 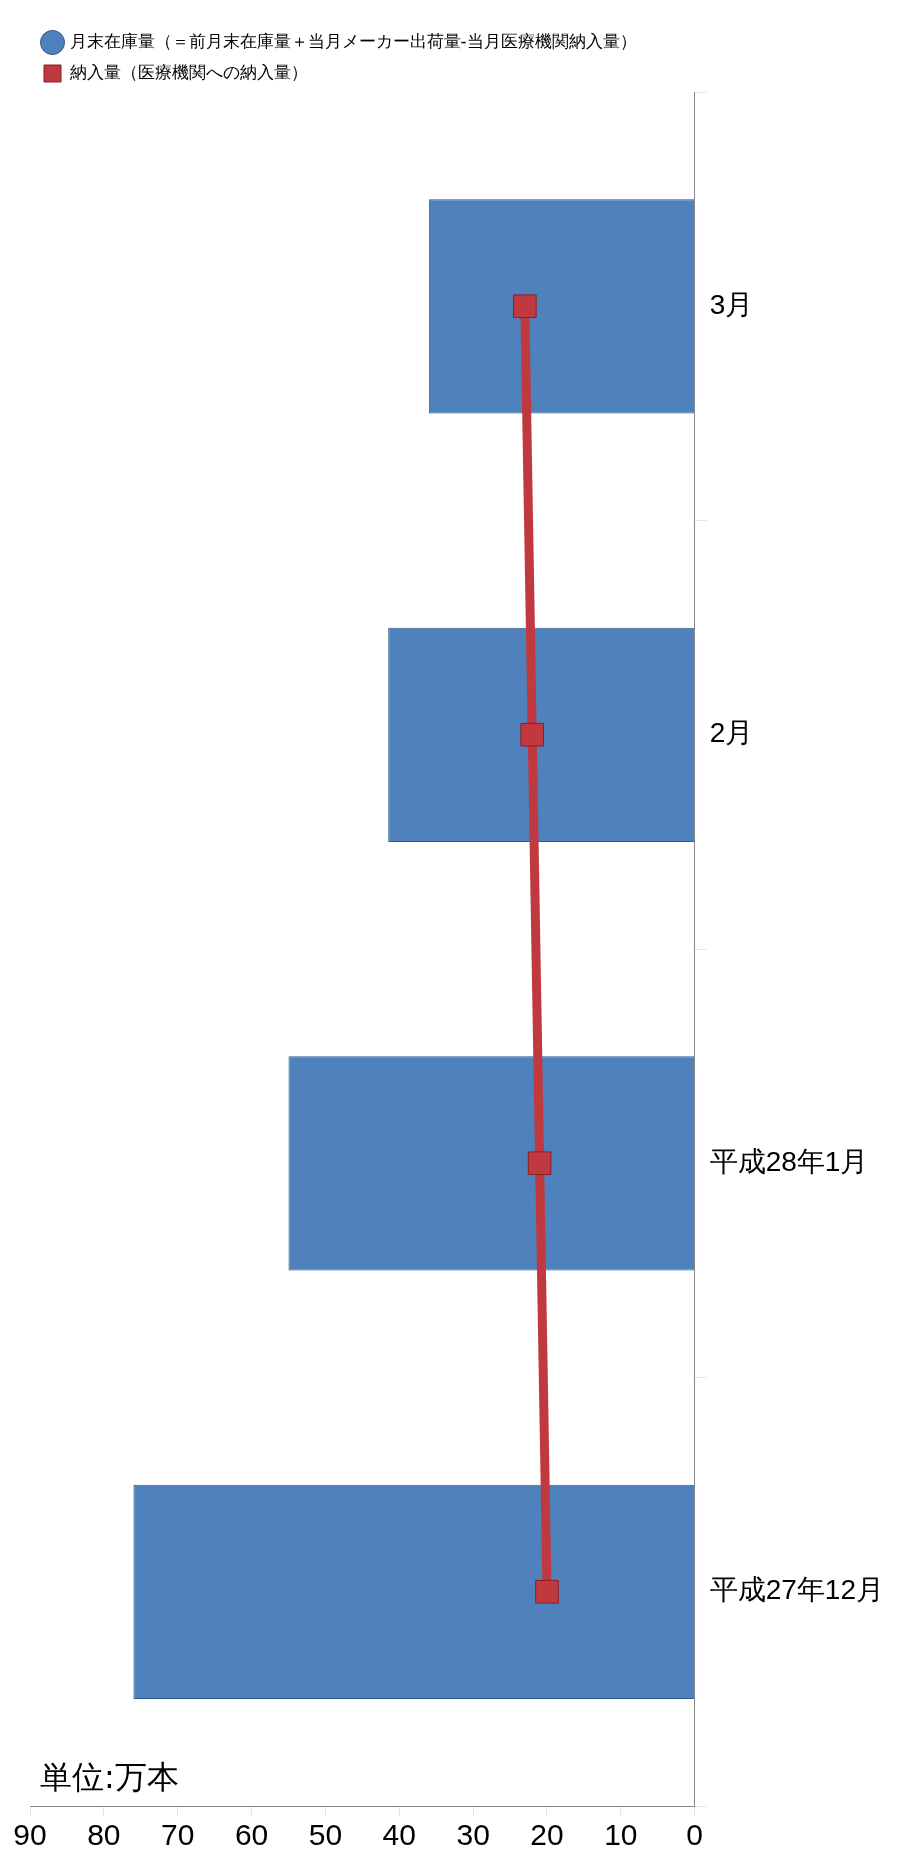 What do you see at coordinates (547, 1835) in the screenshot?
I see `x-tick-label: 20` at bounding box center [547, 1835].